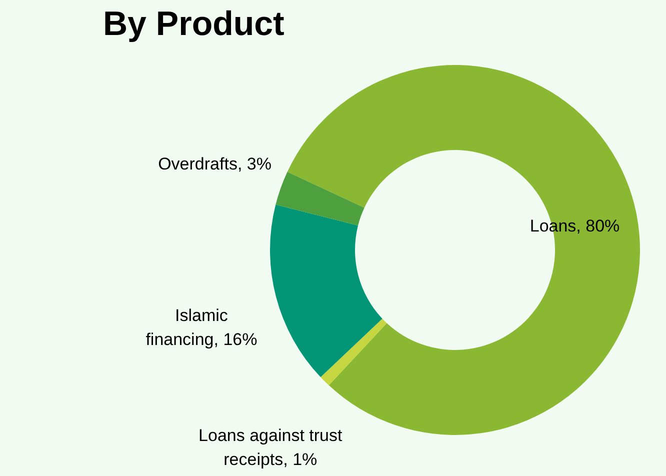  What do you see at coordinates (193, 24) in the screenshot?
I see `chart-title: By Product` at bounding box center [193, 24].